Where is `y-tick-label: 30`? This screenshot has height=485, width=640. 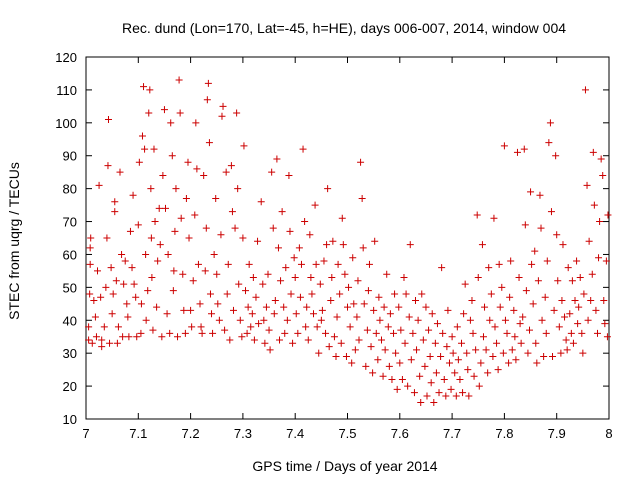
y-tick-label: 30 is located at coordinates (70, 353).